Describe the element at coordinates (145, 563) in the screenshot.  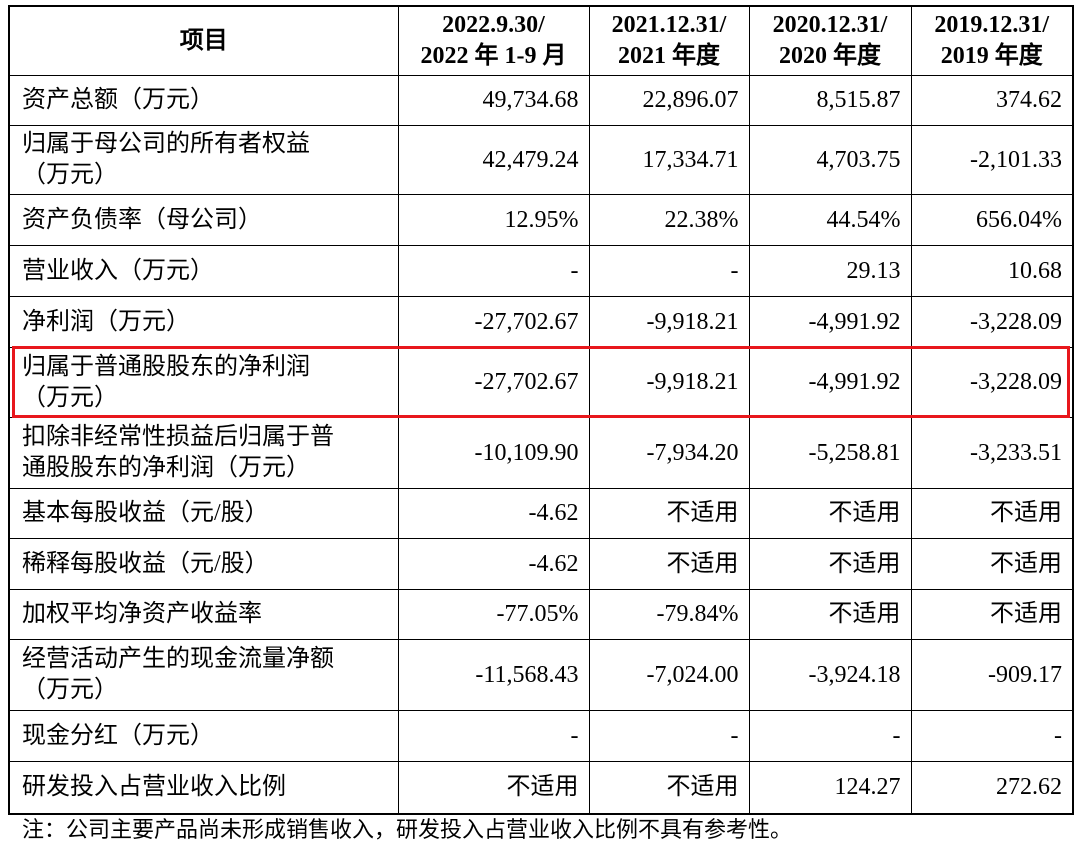
I see `text-line: 稀释每股收益（元/股）` at that location.